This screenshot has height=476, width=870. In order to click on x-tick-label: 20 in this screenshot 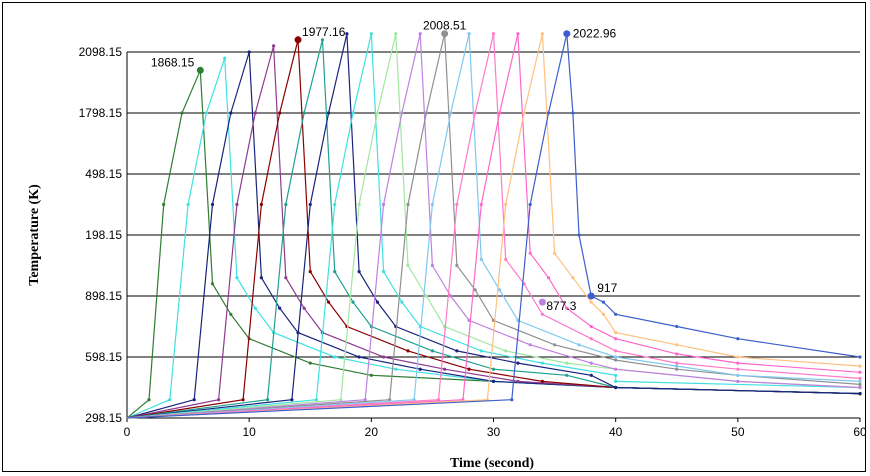, I will do `click(372, 432)`.